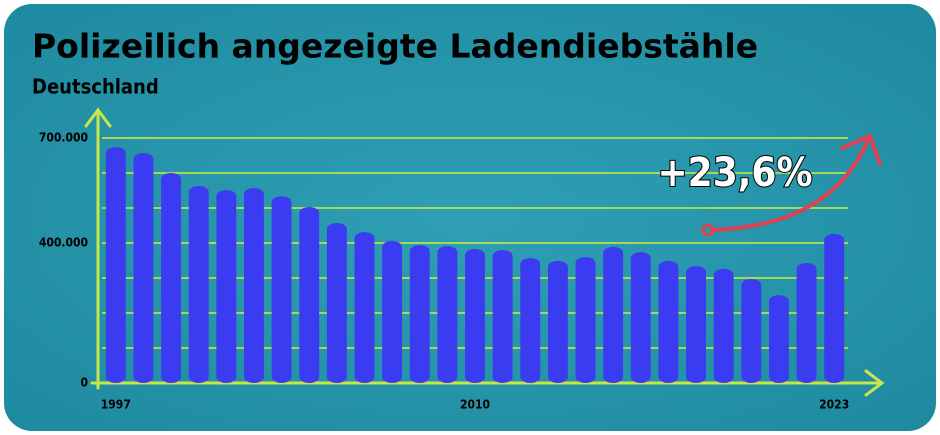 This screenshot has width=940, height=435. Describe the element at coordinates (475, 405) in the screenshot. I see `x-tick-label: 2010` at that location.